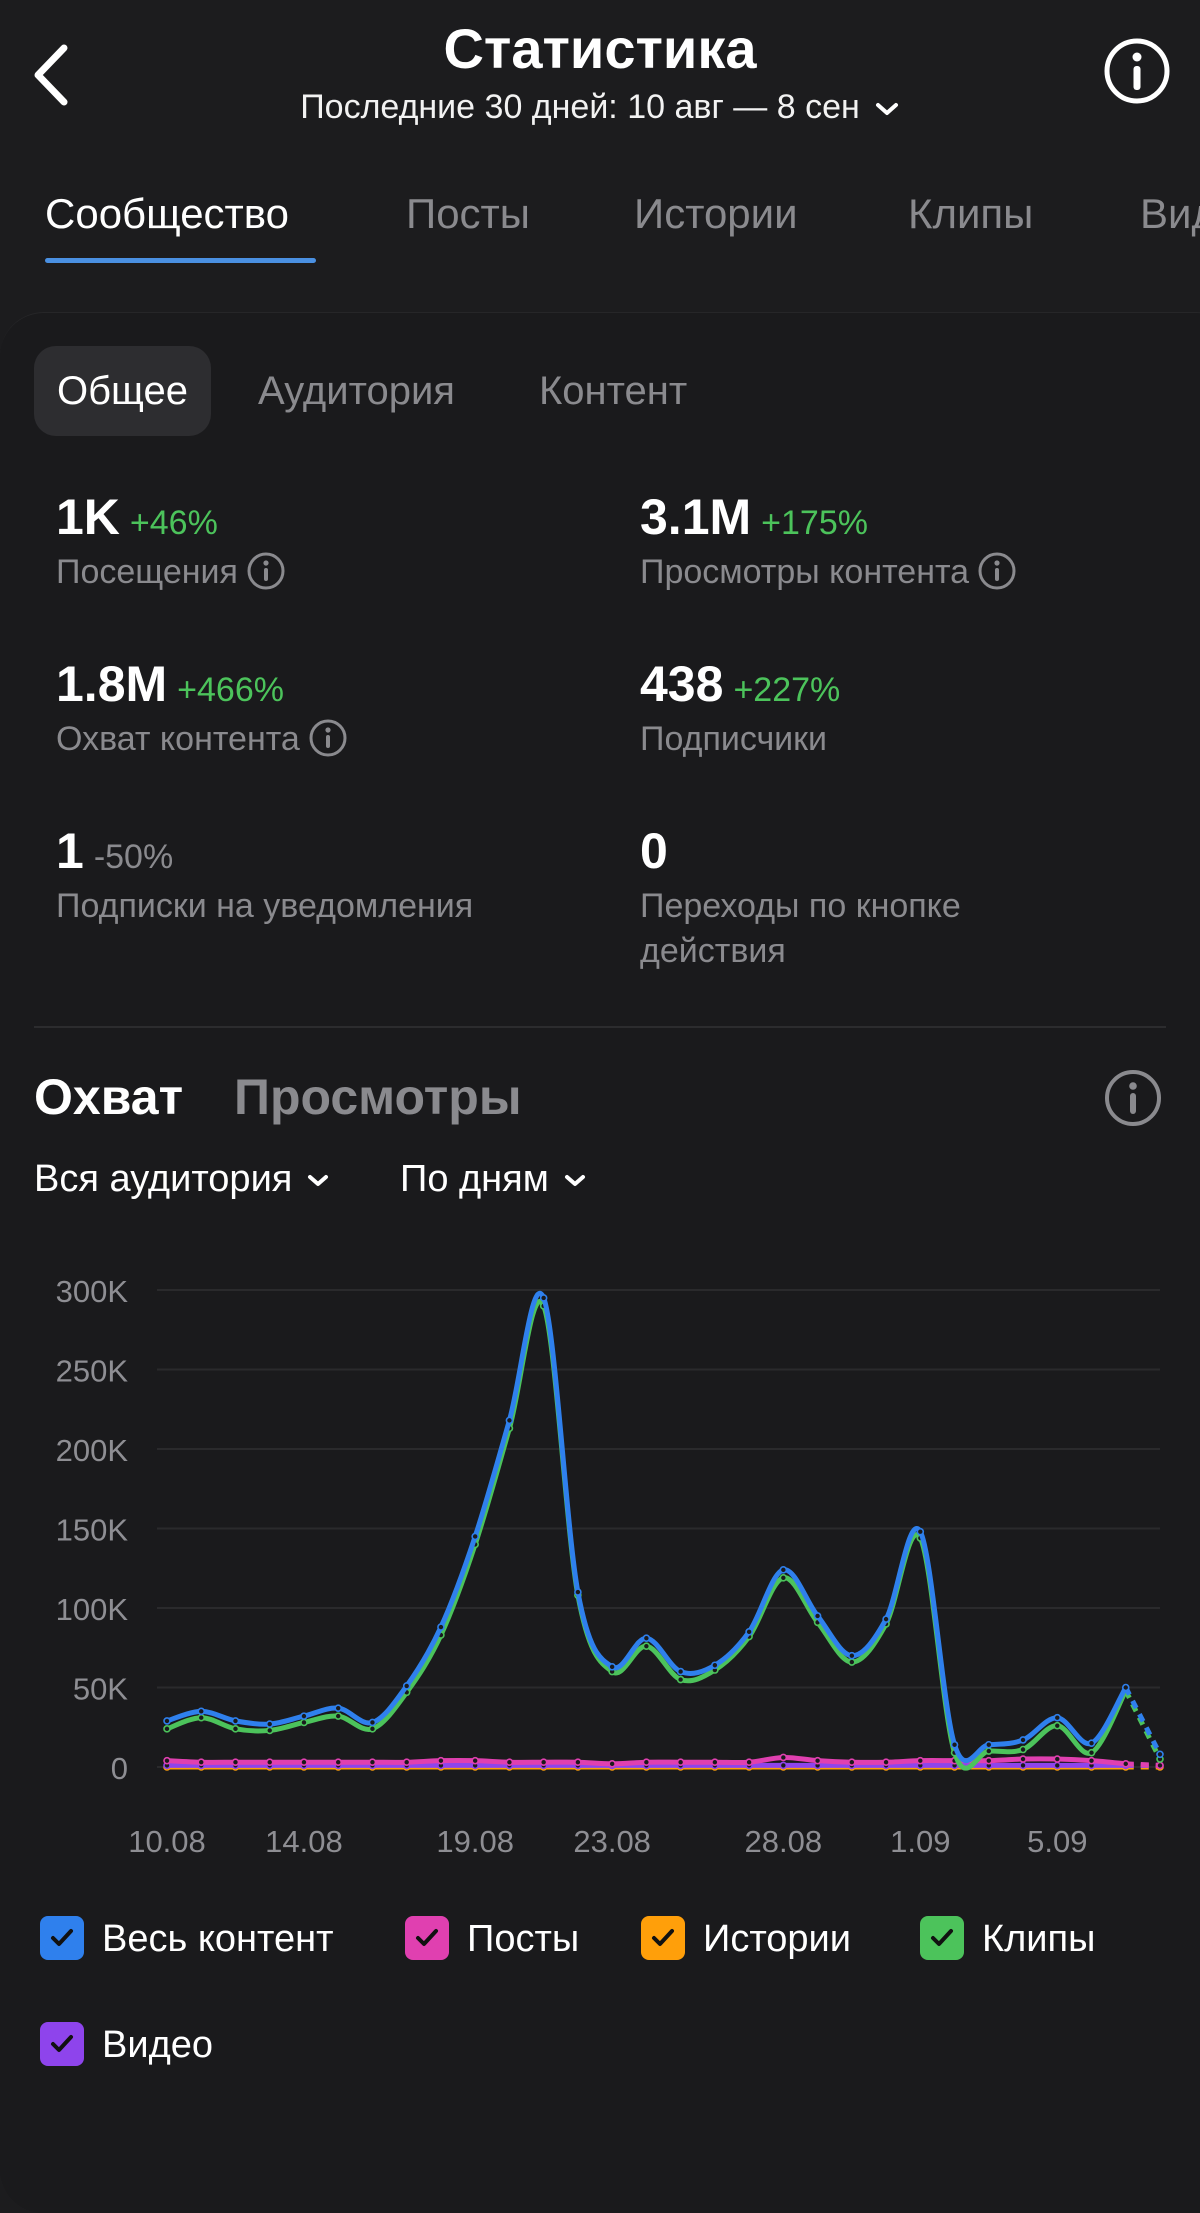 The width and height of the screenshot is (1200, 2213). What do you see at coordinates (1039, 1939) in the screenshot?
I see `legend-label: Клипы` at bounding box center [1039, 1939].